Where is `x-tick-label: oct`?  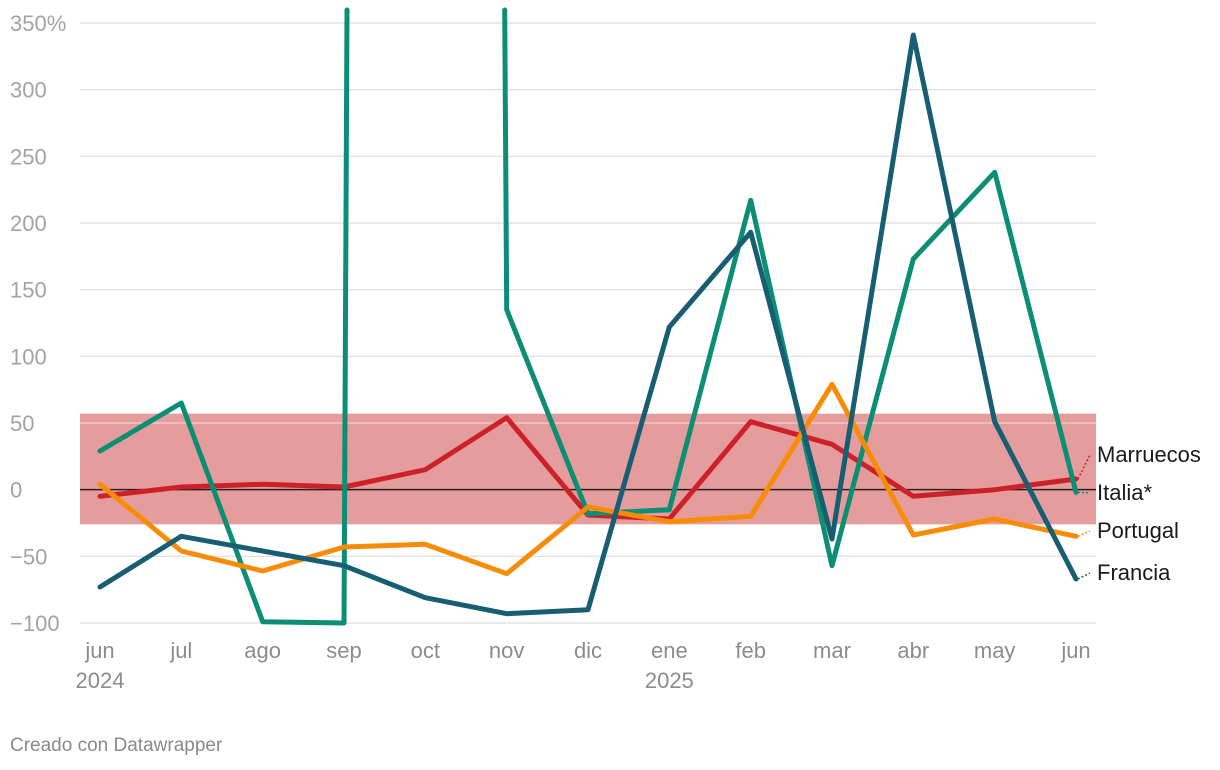 x-tick-label: oct is located at coordinates (425, 650).